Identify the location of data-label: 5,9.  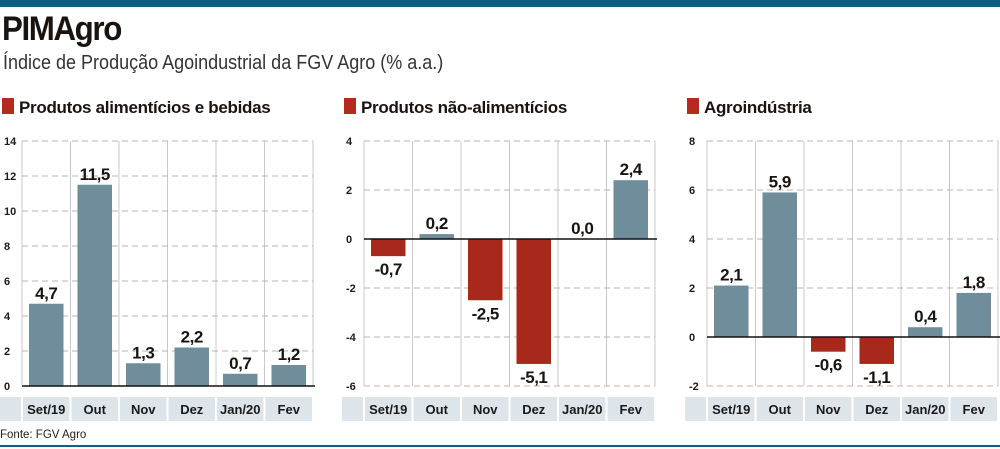
(780, 181).